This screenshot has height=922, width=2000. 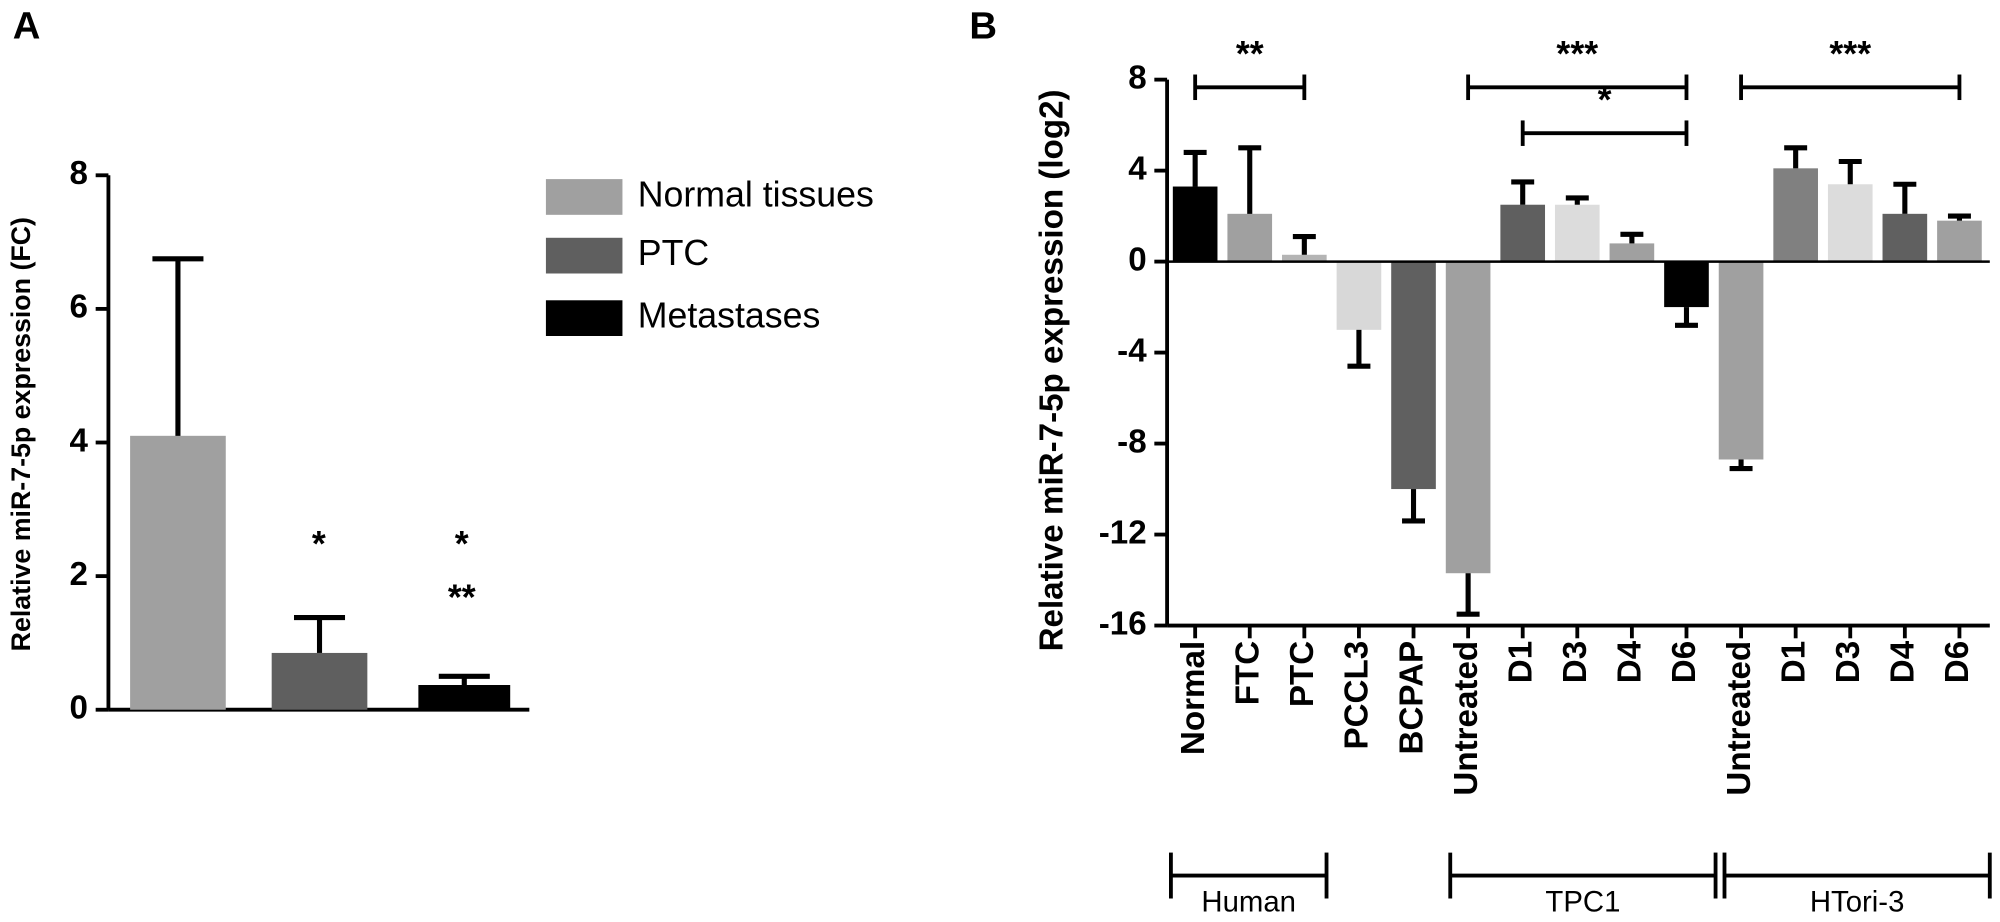 I want to click on group-label: TPC1, so click(x=1582, y=901).